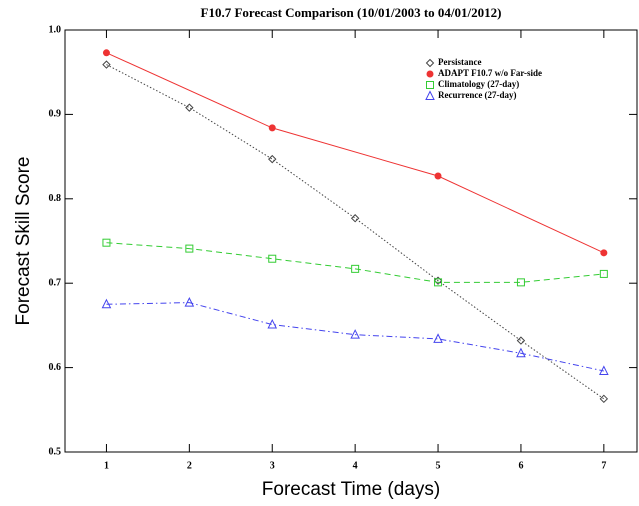 This screenshot has height=506, width=639. I want to click on y-tick-label: 0.9, so click(55, 114).